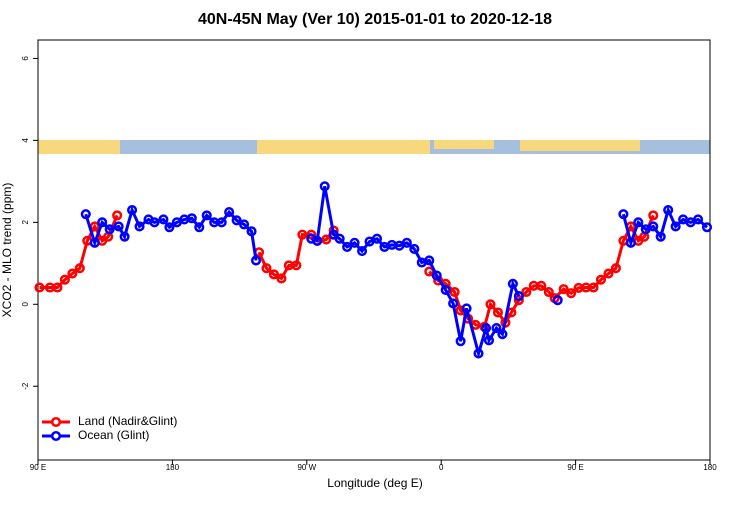 This screenshot has width=750, height=505. Describe the element at coordinates (374, 483) in the screenshot. I see `x-axis-label: Longitude (deg E)` at that location.